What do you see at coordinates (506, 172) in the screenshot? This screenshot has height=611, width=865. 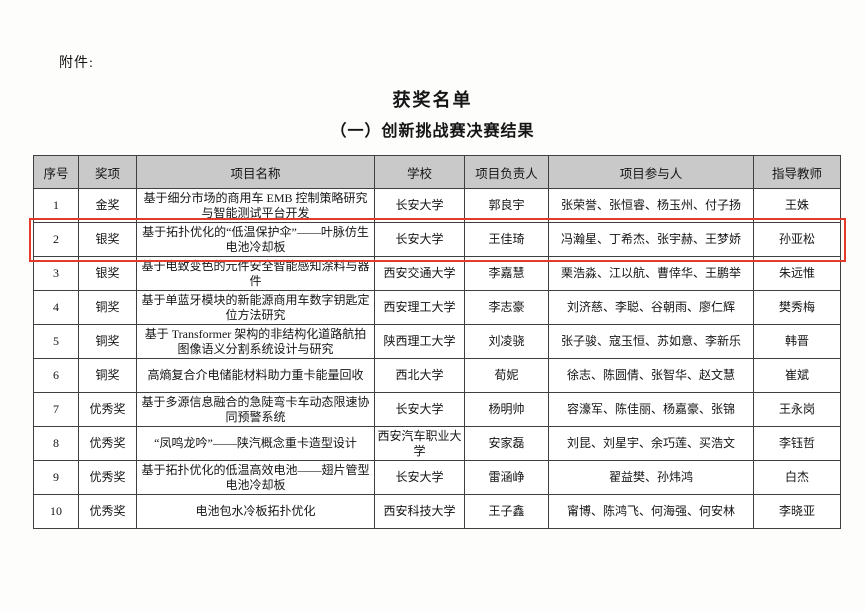 I see `column-header: 项目负责人` at bounding box center [506, 172].